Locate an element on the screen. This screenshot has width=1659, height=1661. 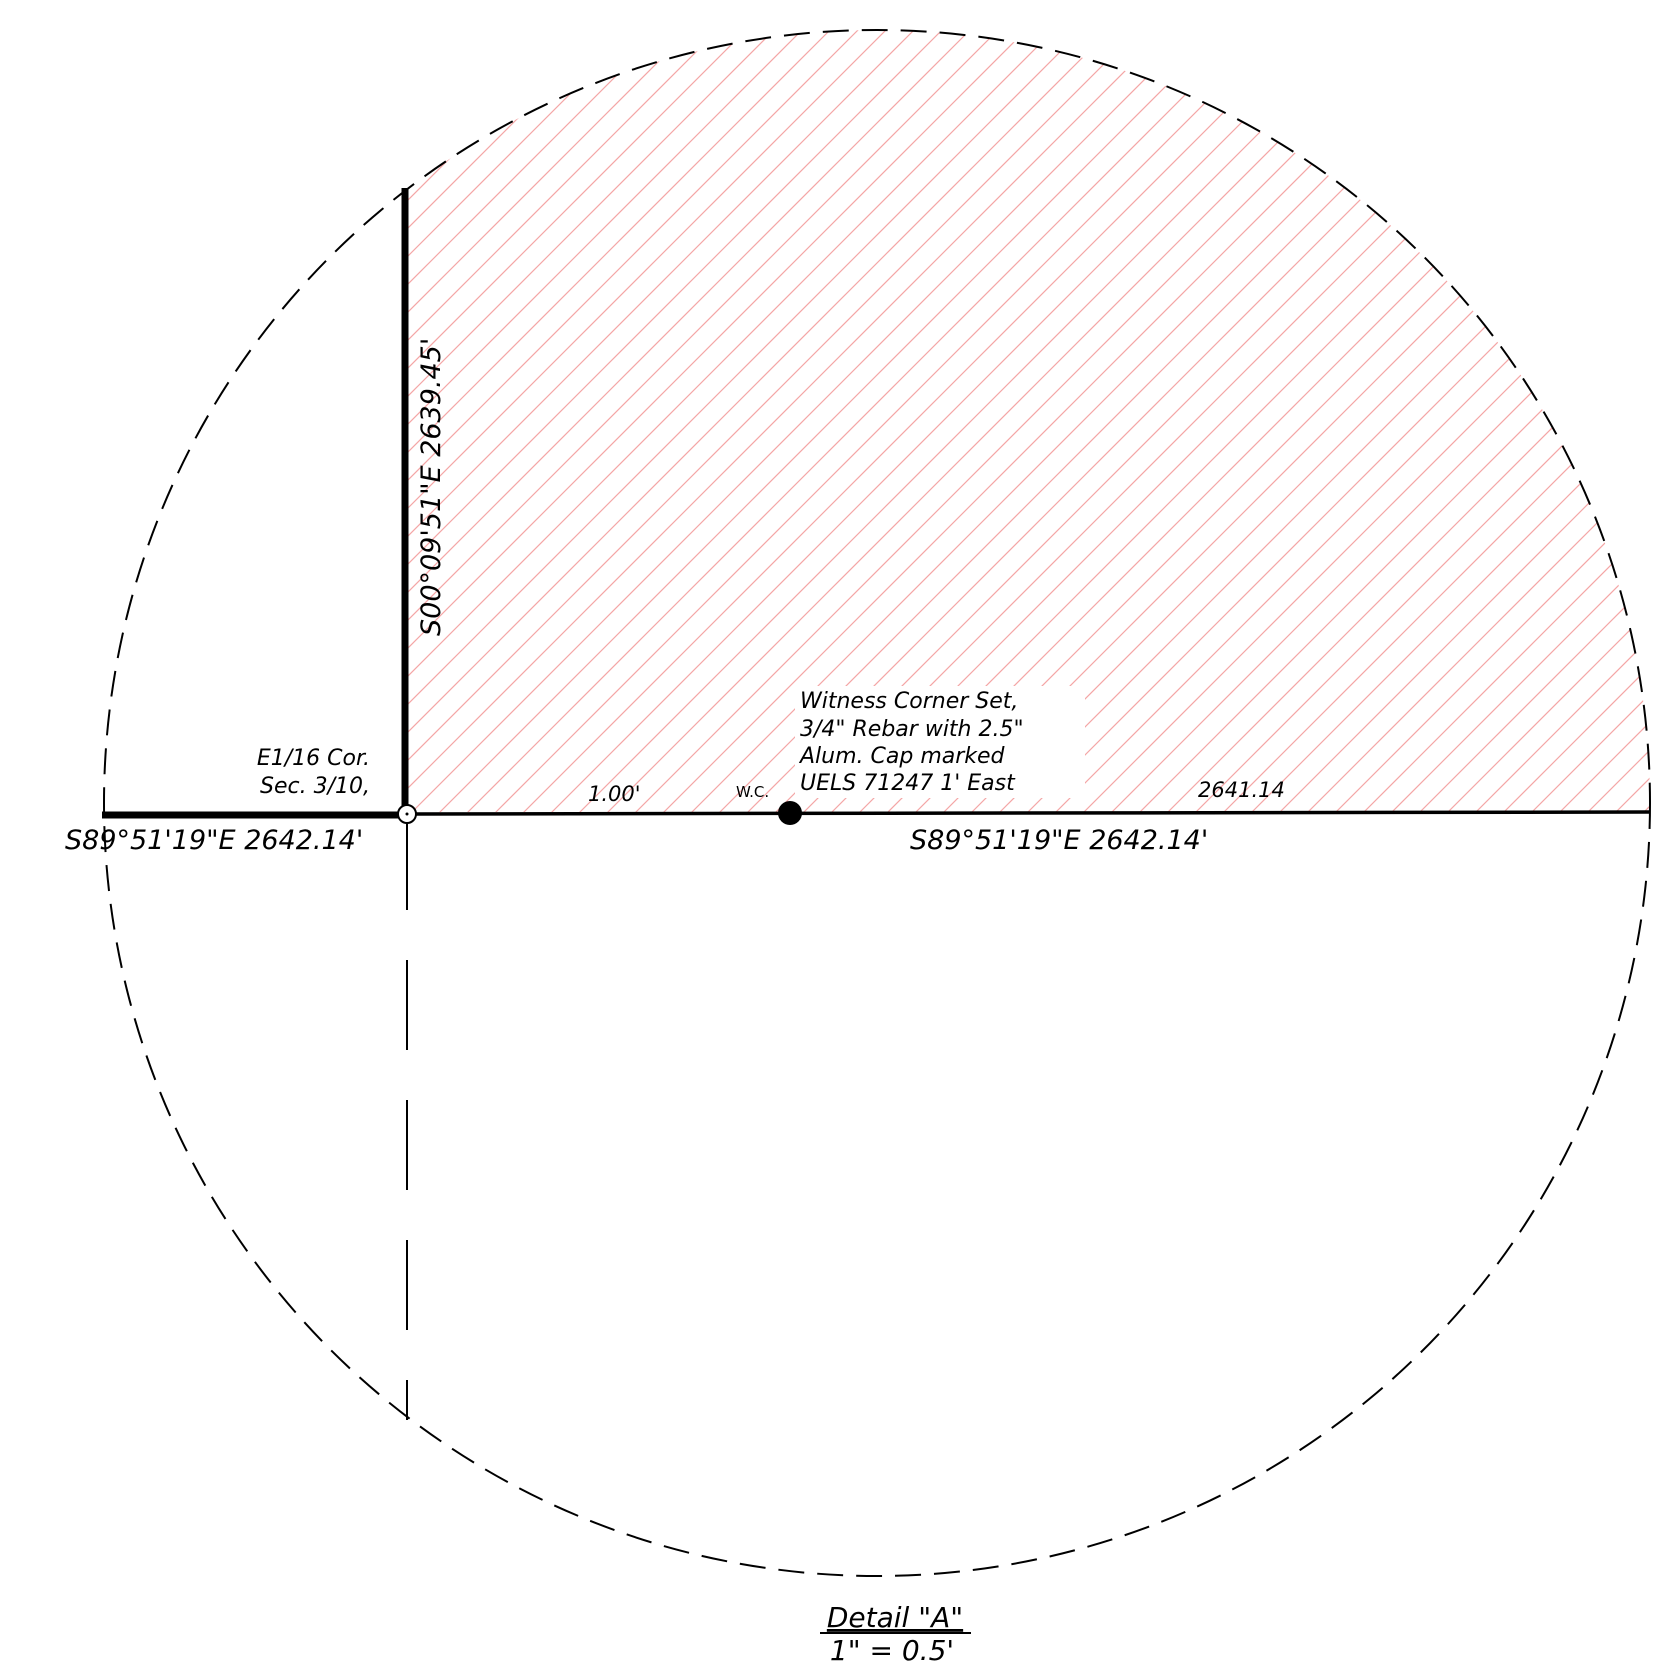
witness-note-line2: 3/4" Rebar with 2.5" is located at coordinates (912, 729).